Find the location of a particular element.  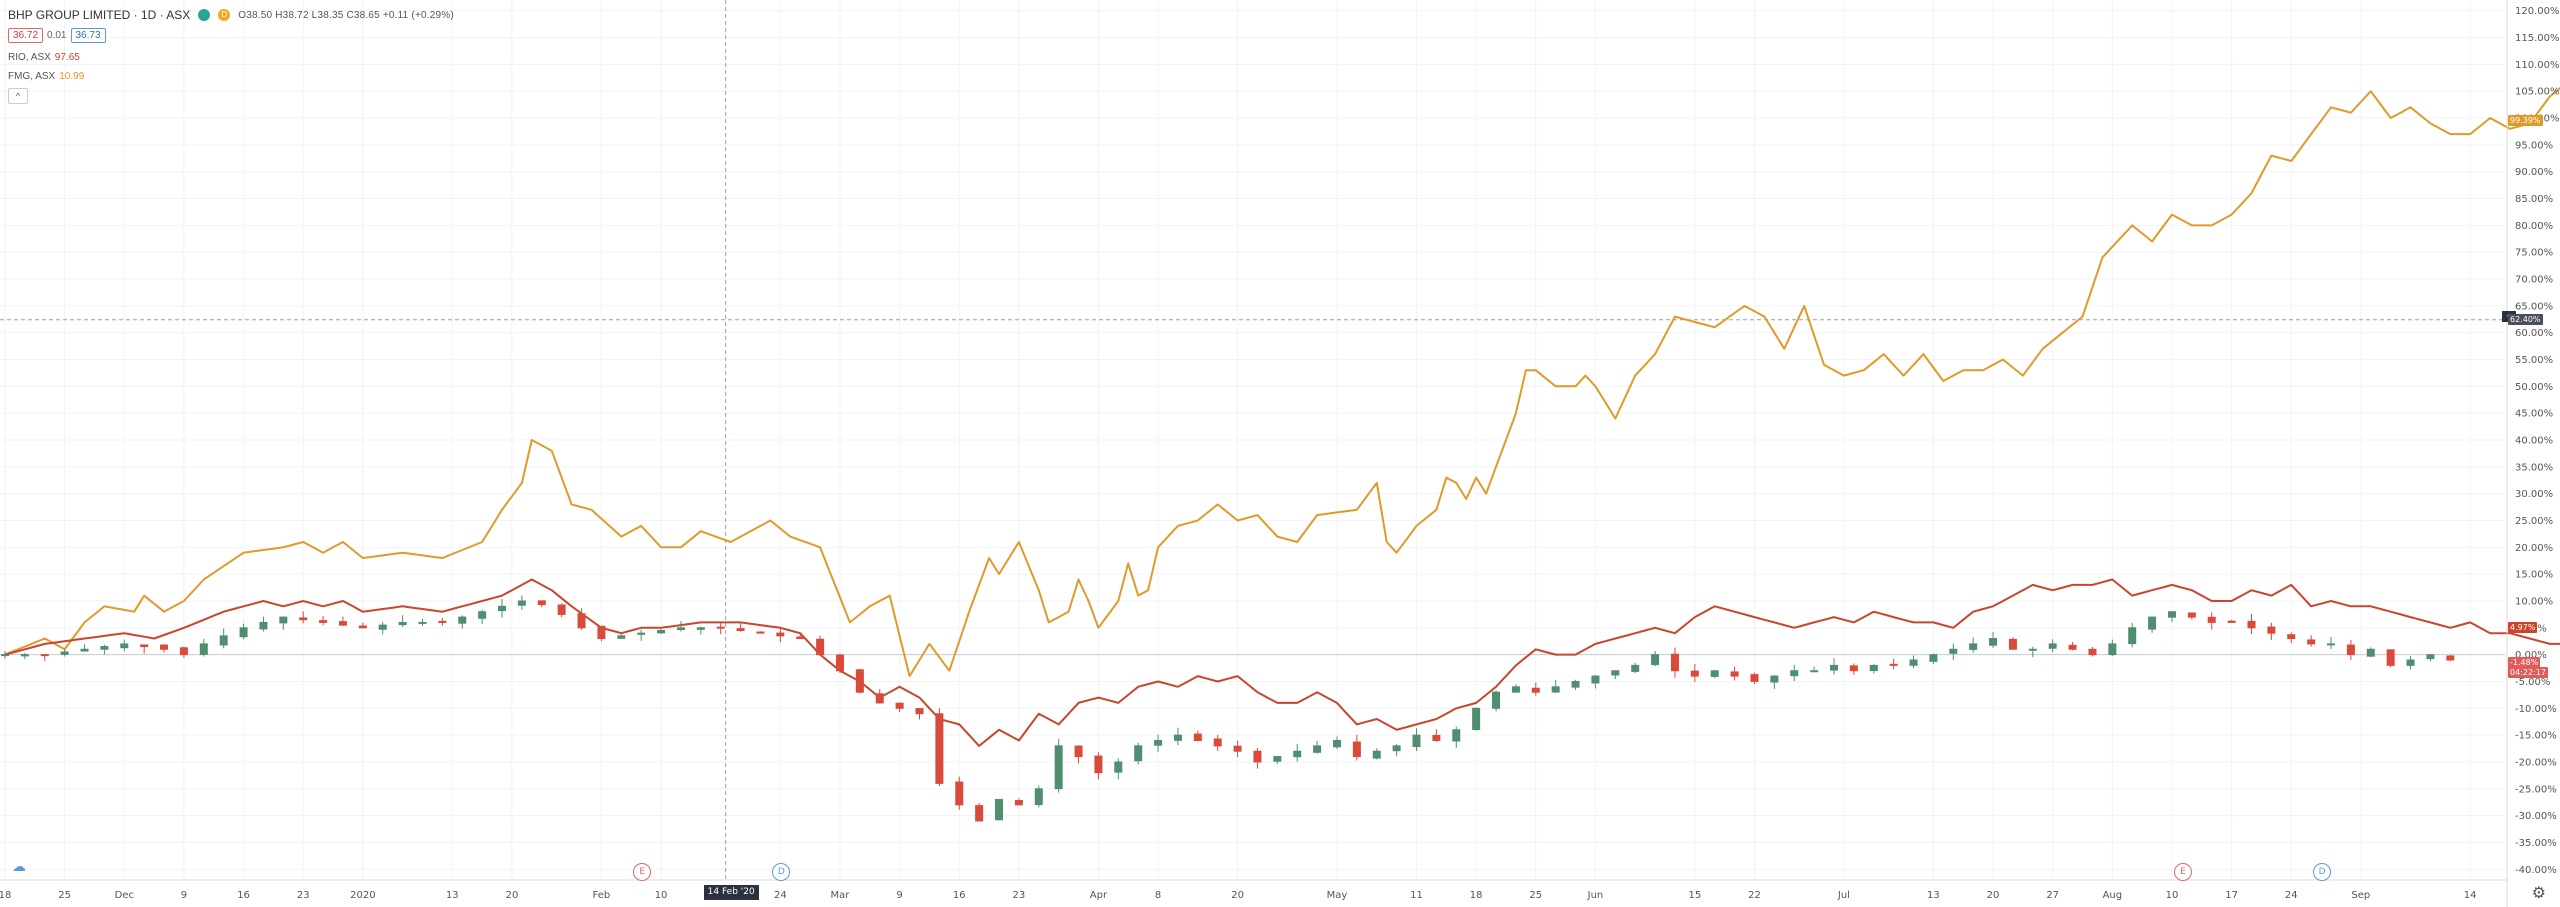

x-tick-label: Apr is located at coordinates (1099, 895).